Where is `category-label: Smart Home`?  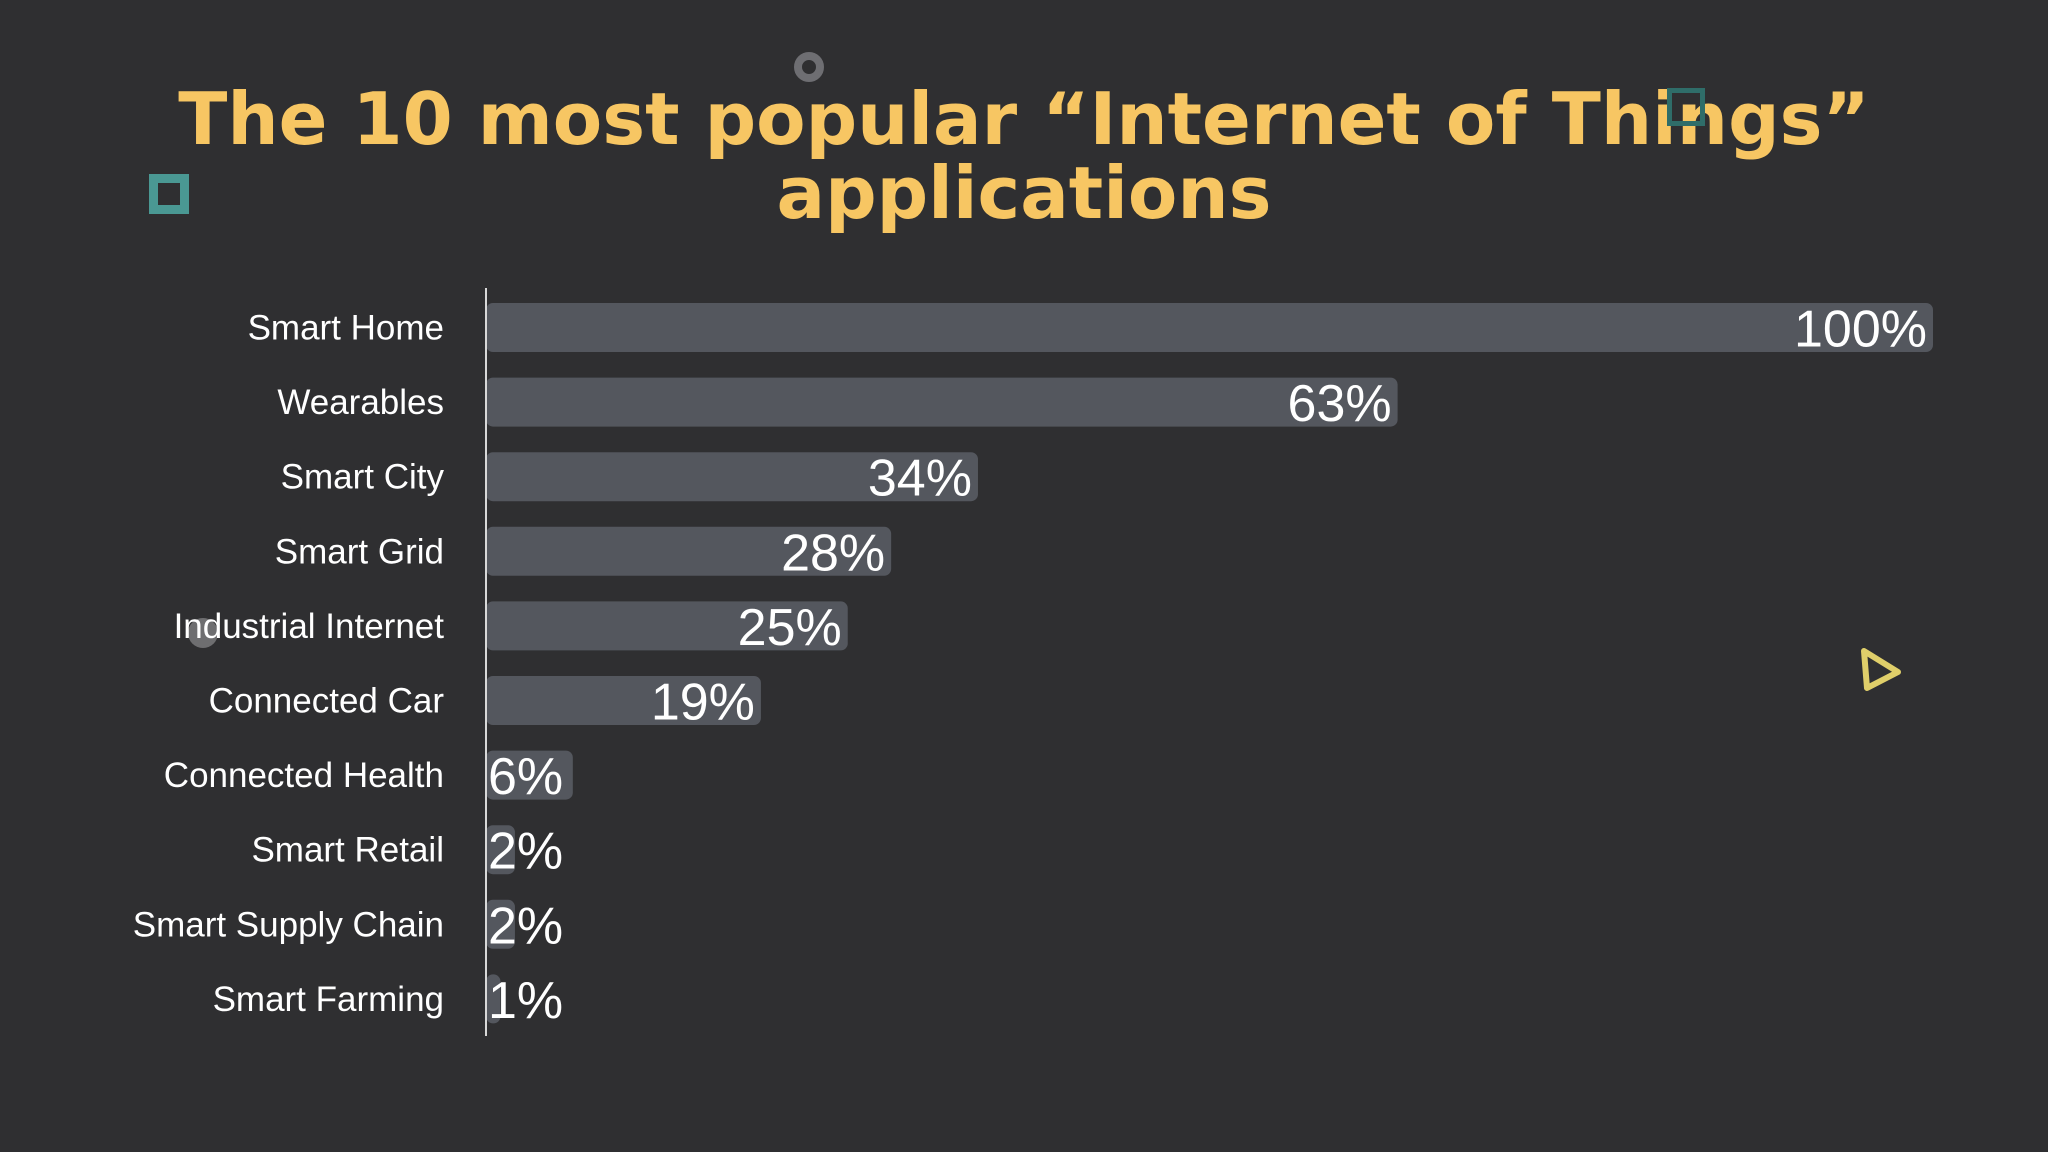
category-label: Smart Home is located at coordinates (346, 328).